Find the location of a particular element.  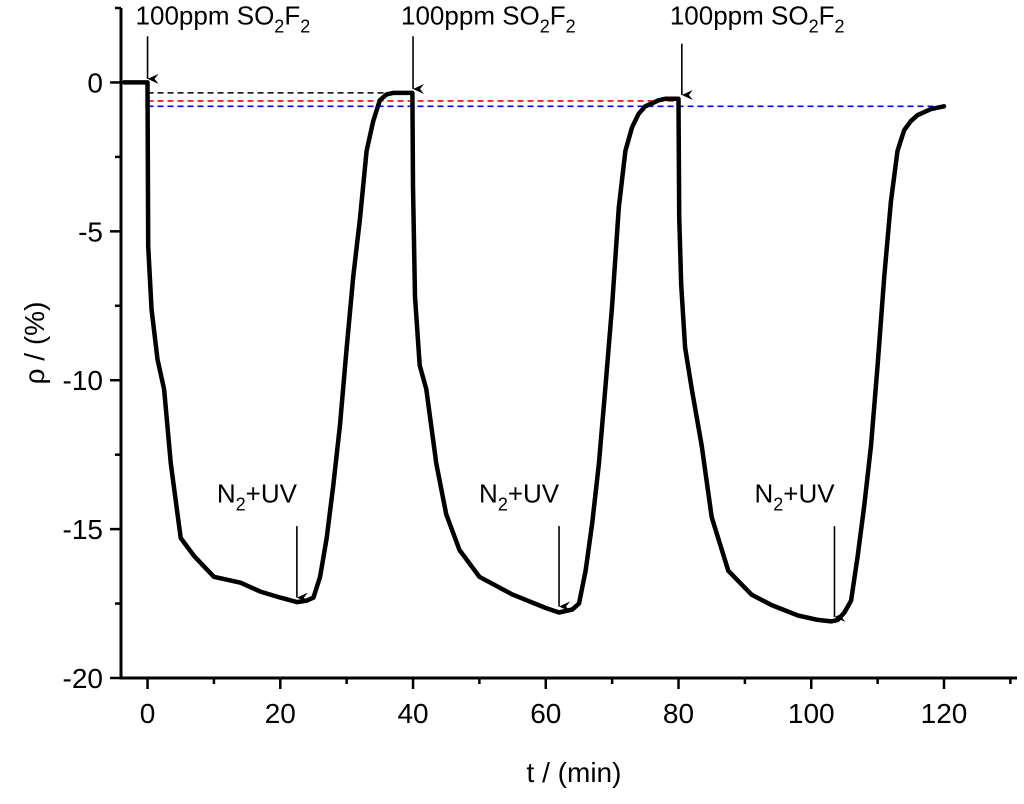

annotation-so2f2-3: 100ppm SO2F2 is located at coordinates (757, 18).